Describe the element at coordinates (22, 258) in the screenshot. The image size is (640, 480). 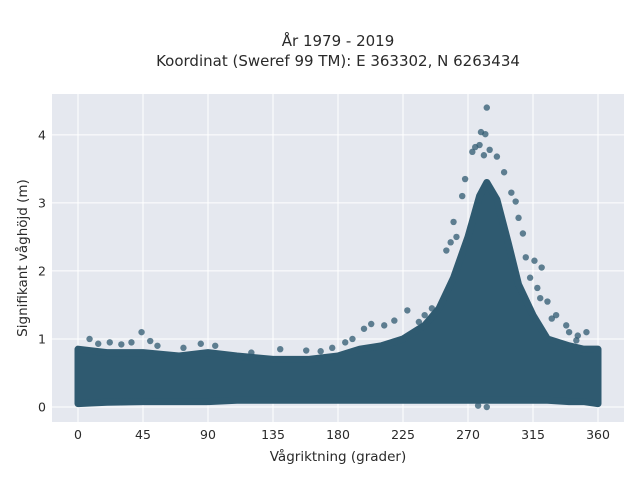
I see `y-axis-title: Signifikant våghöjd (m)` at that location.